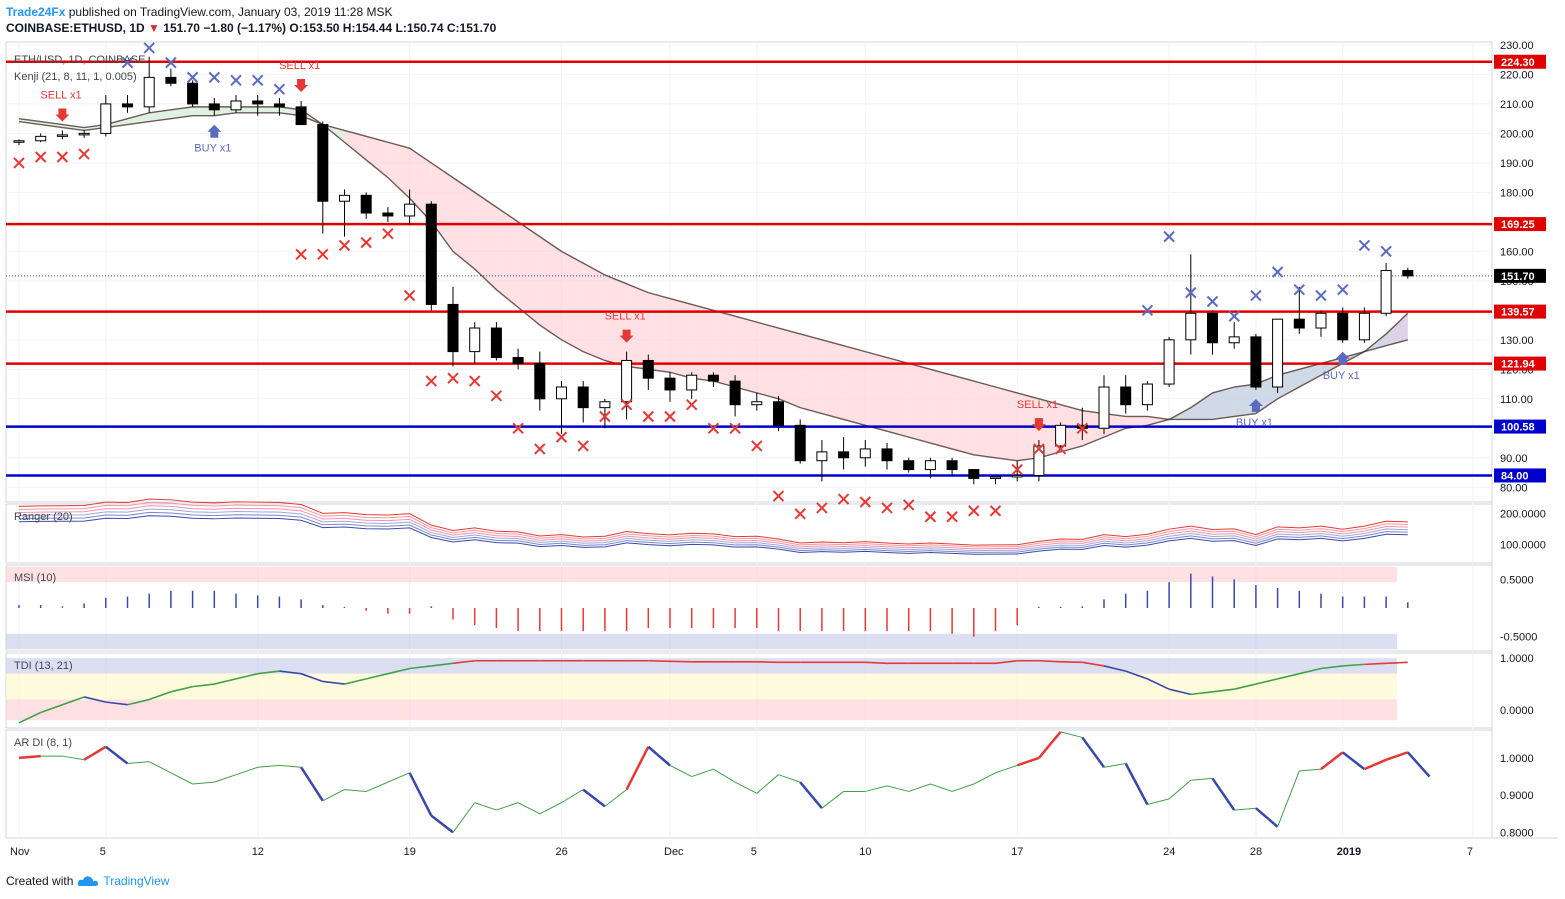  What do you see at coordinates (1255, 405) in the screenshot?
I see `buy-arrow-icon` at bounding box center [1255, 405].